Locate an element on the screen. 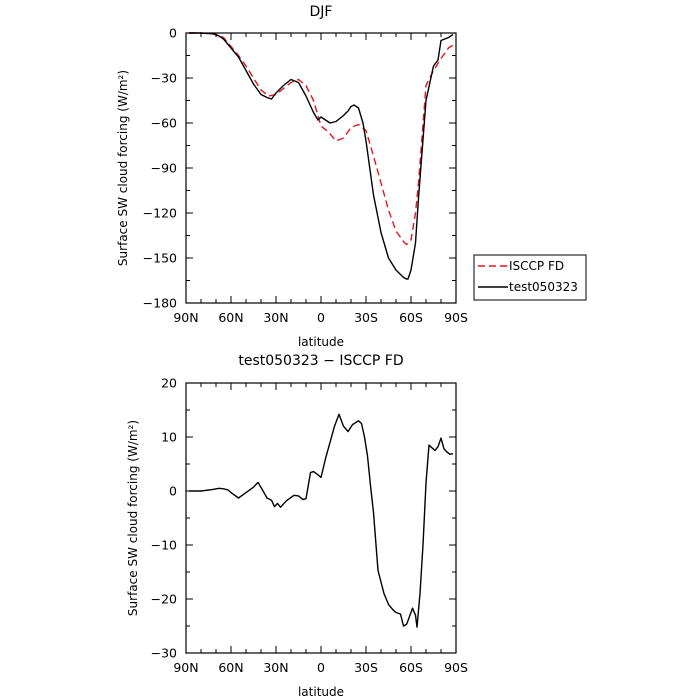  y-tick-label: −60 is located at coordinates (164, 123).